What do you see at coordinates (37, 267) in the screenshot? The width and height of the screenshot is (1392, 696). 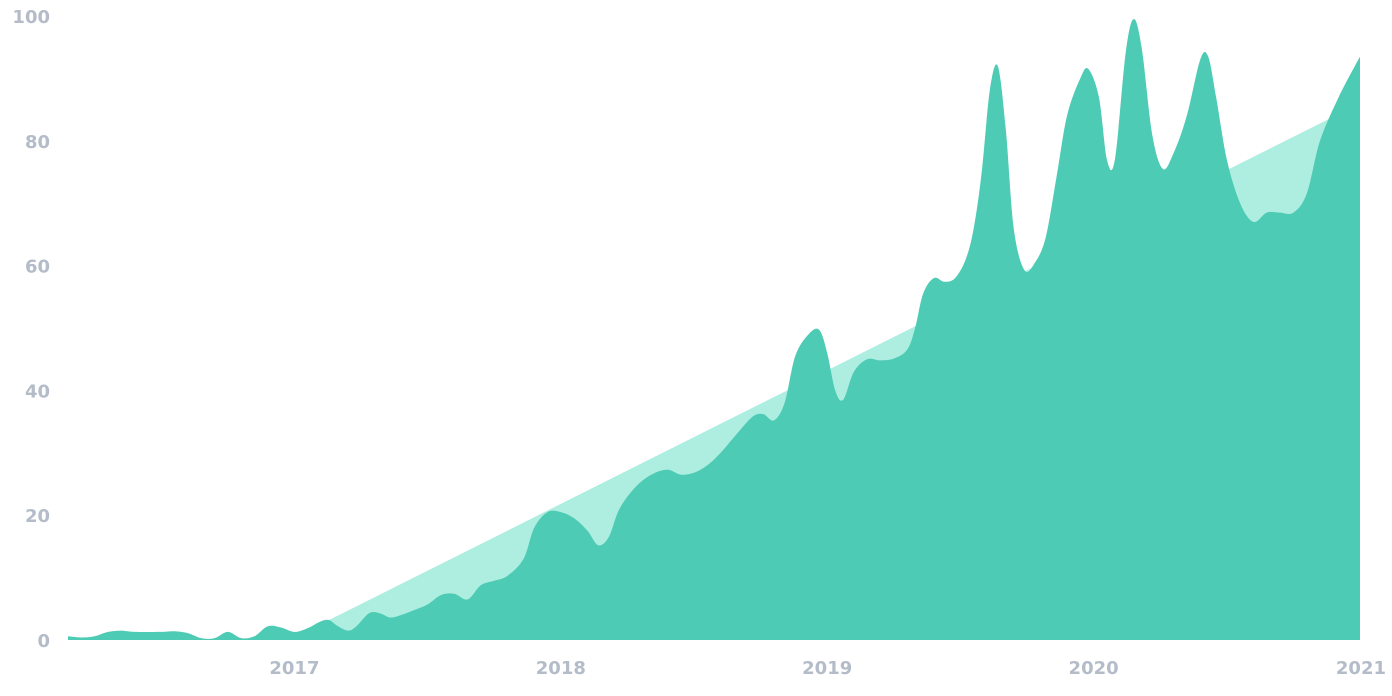 I see `y-tick-label: 60` at bounding box center [37, 267].